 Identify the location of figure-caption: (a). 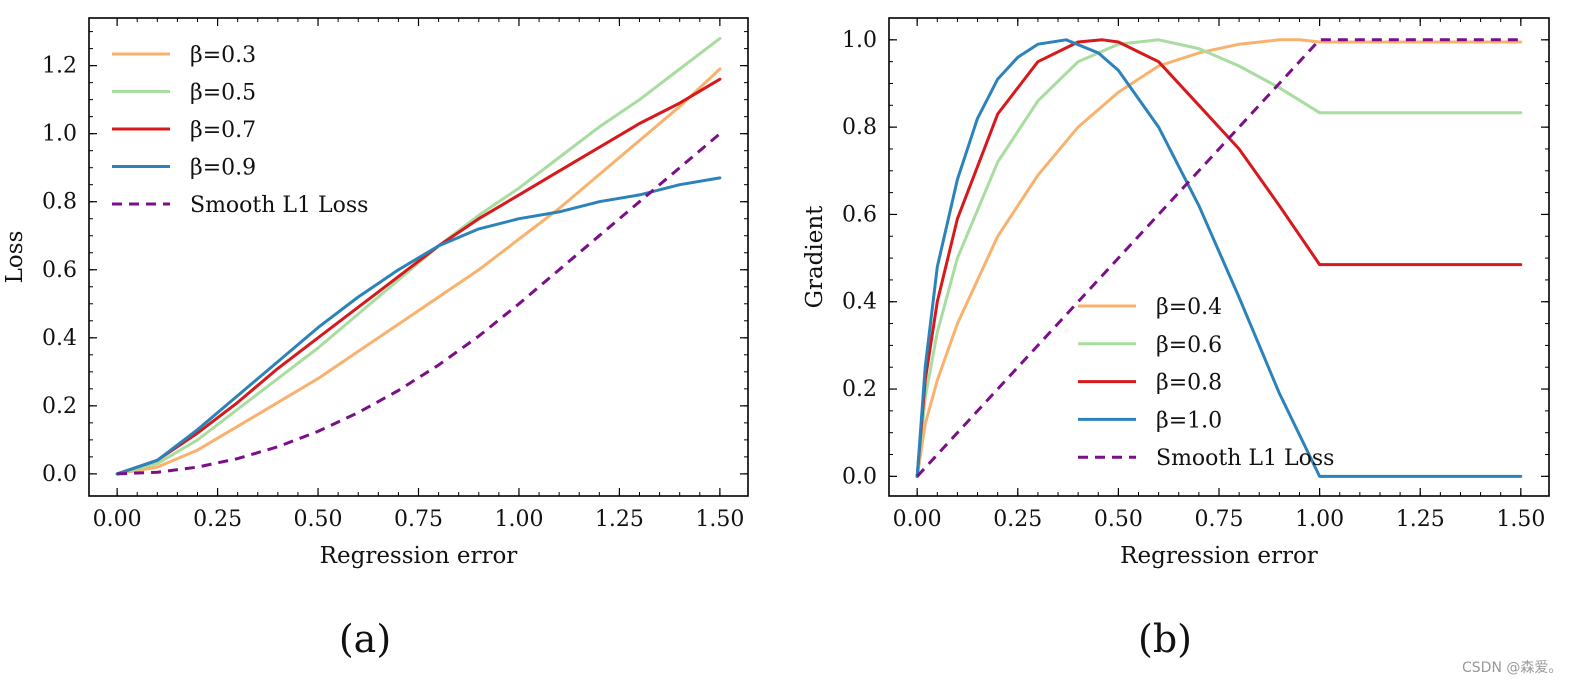
(365, 639).